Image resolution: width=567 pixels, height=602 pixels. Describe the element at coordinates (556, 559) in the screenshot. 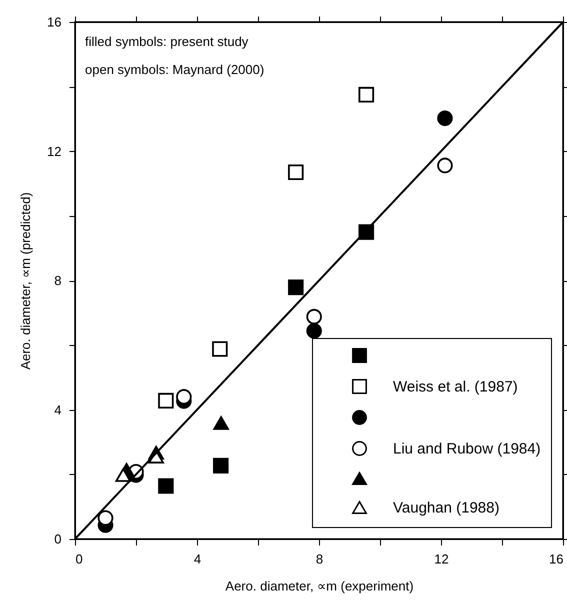

I see `x-tick-label: 16` at that location.